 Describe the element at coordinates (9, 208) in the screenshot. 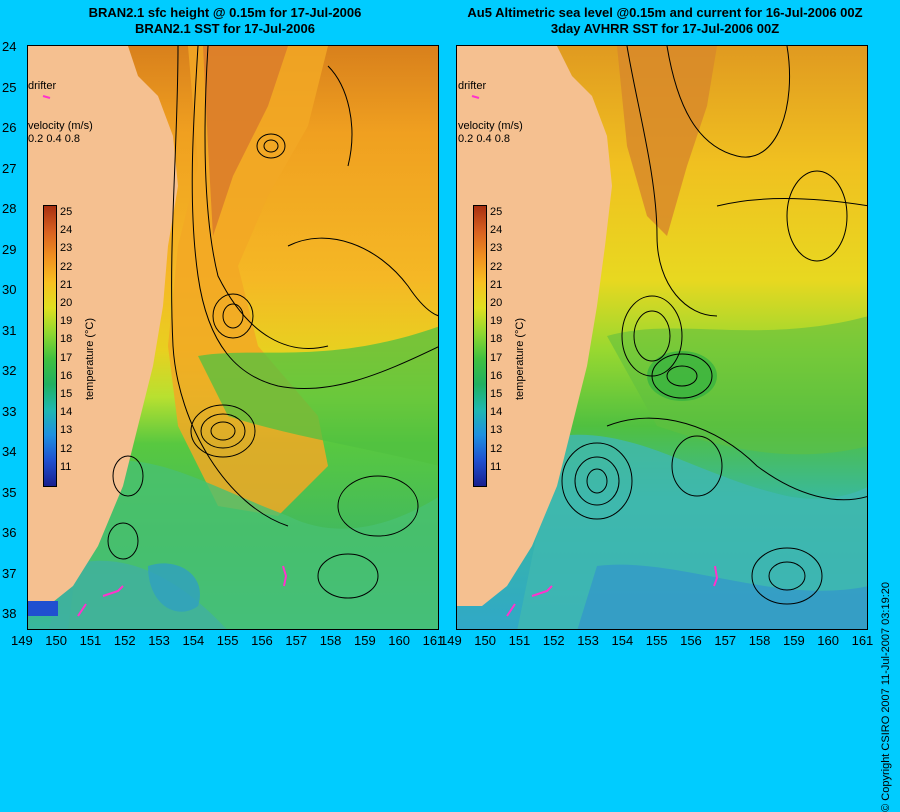

I see `y-tick-label: 28` at that location.